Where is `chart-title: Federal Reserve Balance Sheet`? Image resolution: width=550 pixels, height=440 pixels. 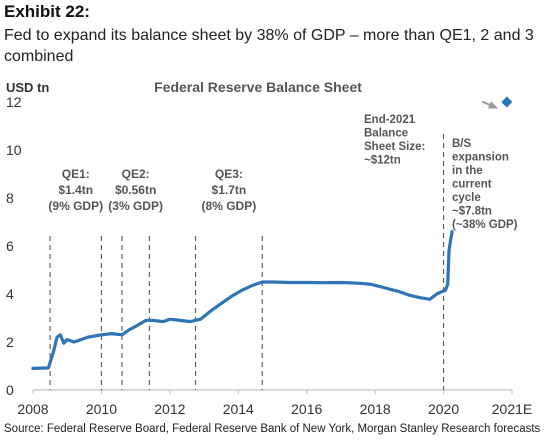
chart-title: Federal Reserve Balance Sheet is located at coordinates (258, 87).